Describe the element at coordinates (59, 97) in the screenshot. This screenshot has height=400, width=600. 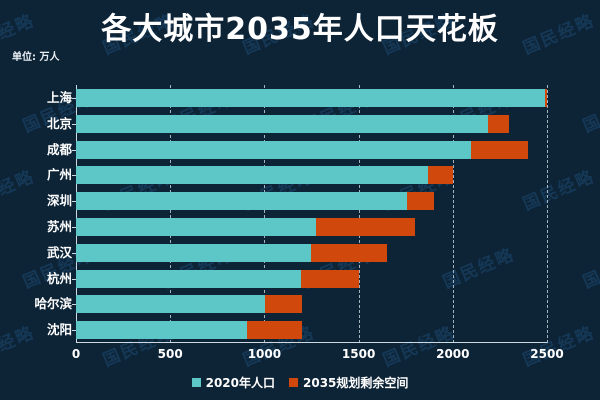
I see `y-tick-label-0: 上海` at that location.